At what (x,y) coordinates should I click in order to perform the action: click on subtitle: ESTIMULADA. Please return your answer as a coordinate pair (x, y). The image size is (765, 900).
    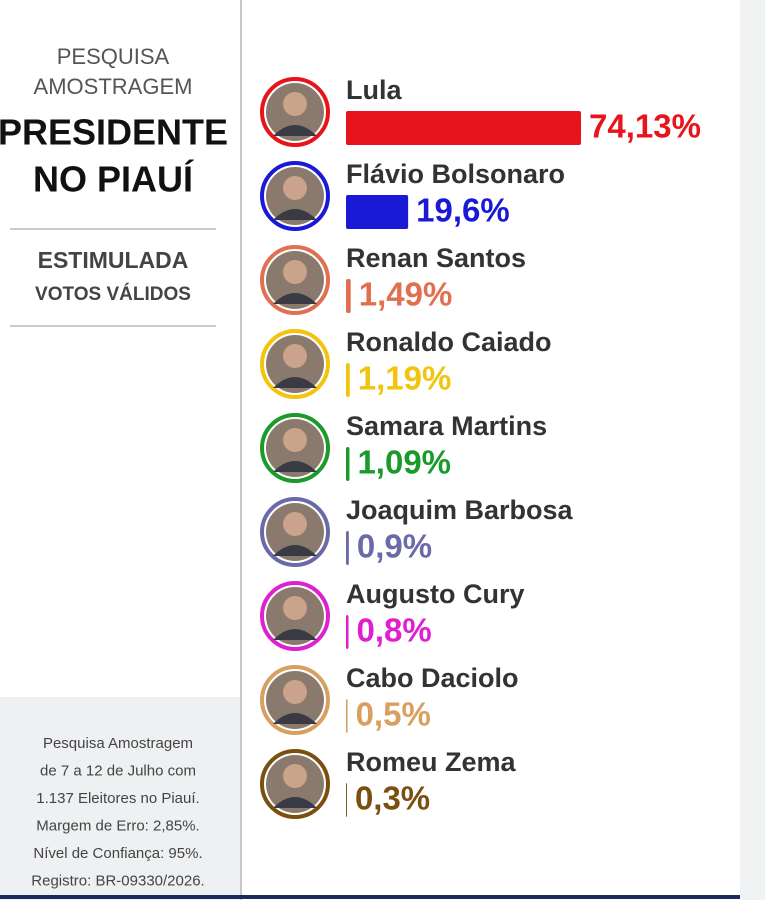
    Looking at the image, I should click on (113, 260).